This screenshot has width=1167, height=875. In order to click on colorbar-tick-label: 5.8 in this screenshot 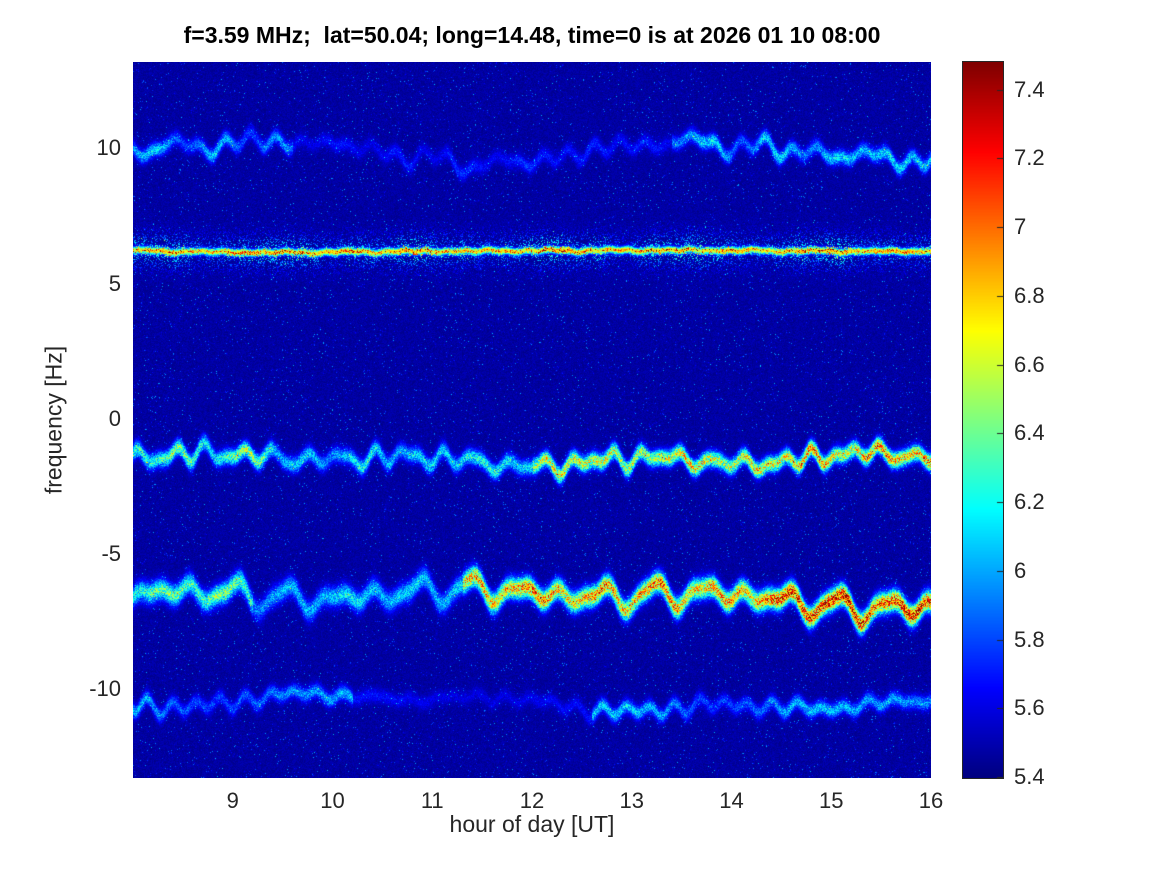, I will do `click(1029, 639)`.